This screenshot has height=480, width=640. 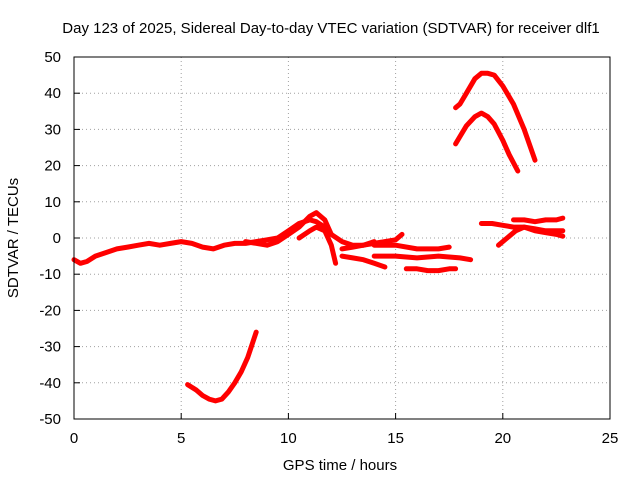 What do you see at coordinates (222, 366) in the screenshot?
I see `series-arc-low` at bounding box center [222, 366].